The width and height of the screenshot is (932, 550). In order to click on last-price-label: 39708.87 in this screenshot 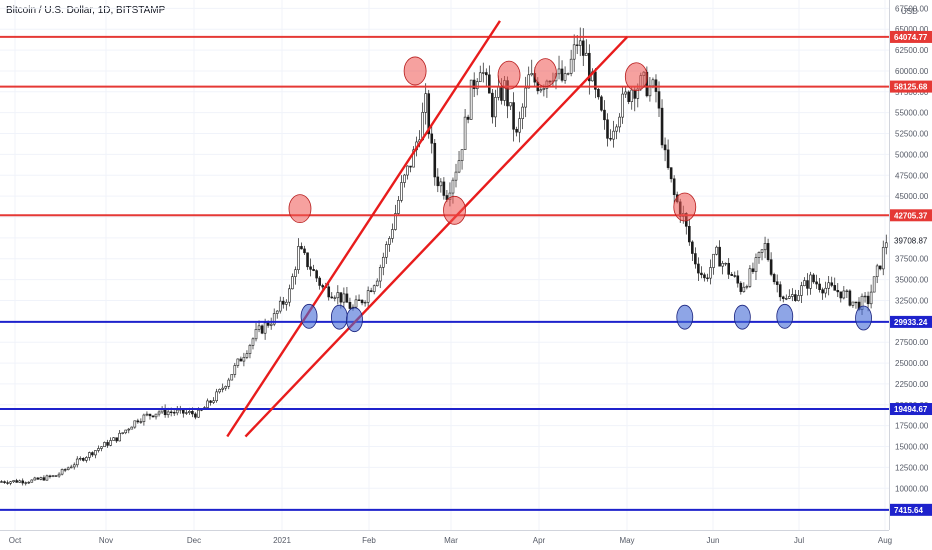, I will do `click(911, 240)`.